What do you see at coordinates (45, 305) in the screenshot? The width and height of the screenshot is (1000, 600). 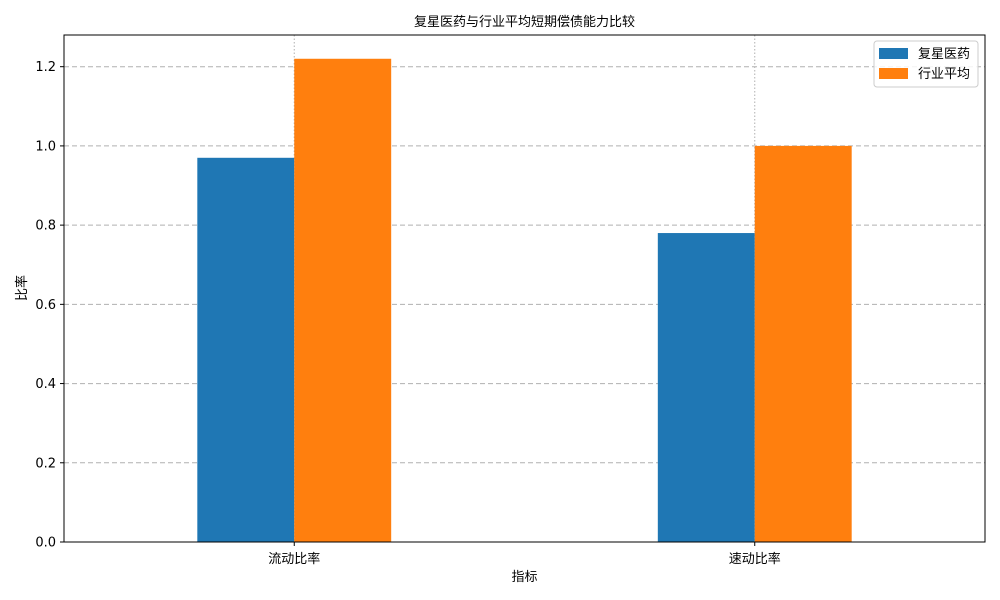 I see `y-tick-label: 0.6` at bounding box center [45, 305].